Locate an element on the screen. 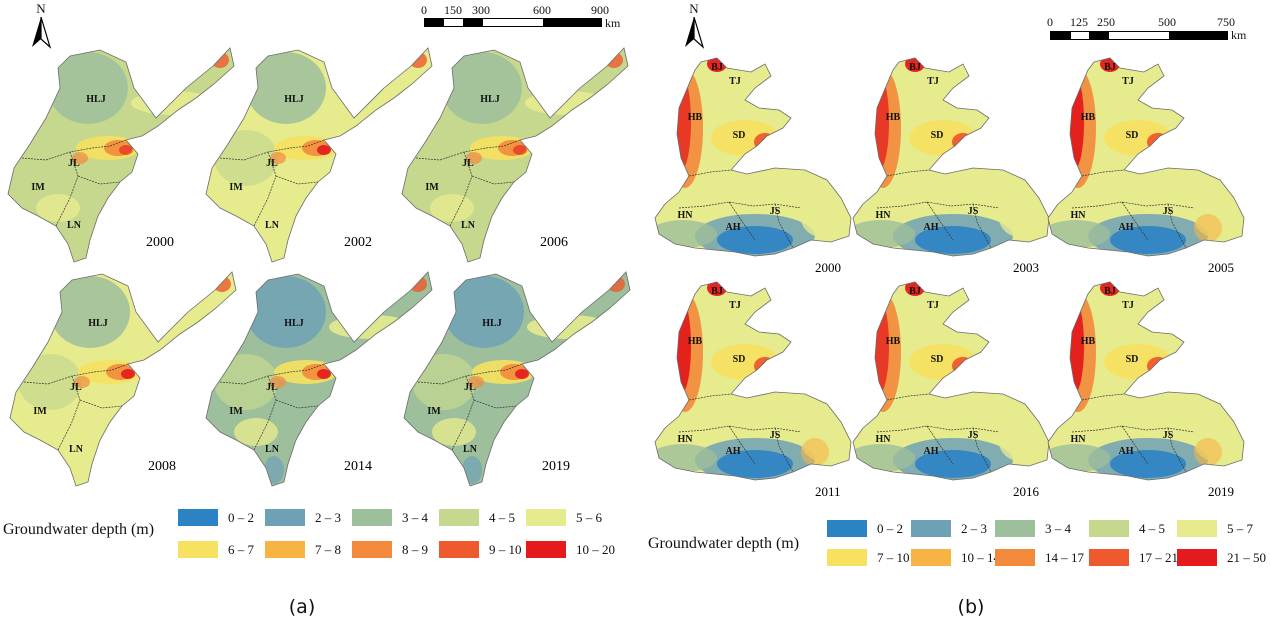 The height and width of the screenshot is (628, 1270). legend-label: 6 – 7 is located at coordinates (241, 549).